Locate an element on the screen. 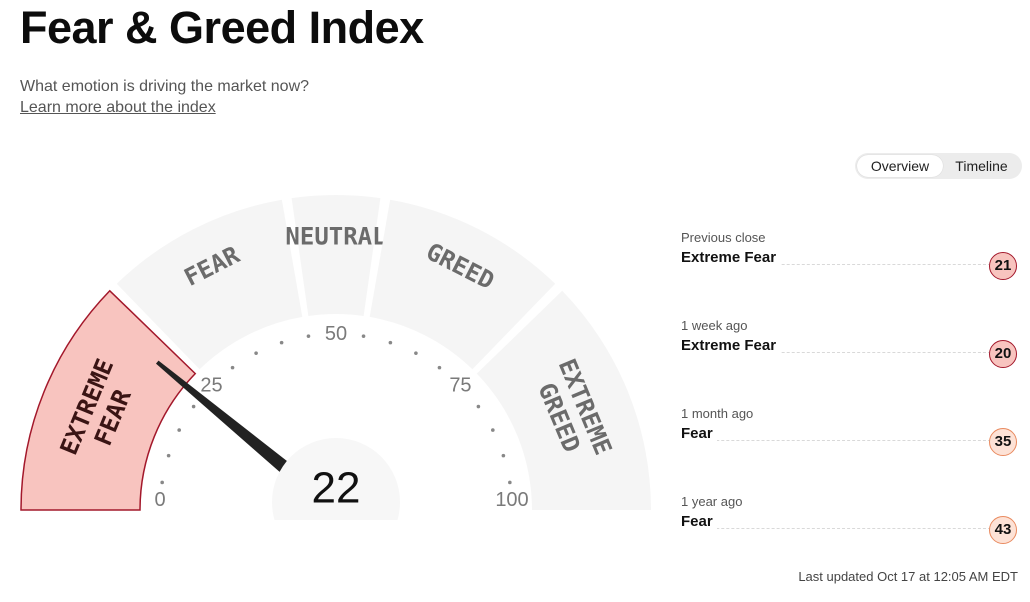 The height and width of the screenshot is (602, 1030). gauge-center: 22 is located at coordinates (336, 479).